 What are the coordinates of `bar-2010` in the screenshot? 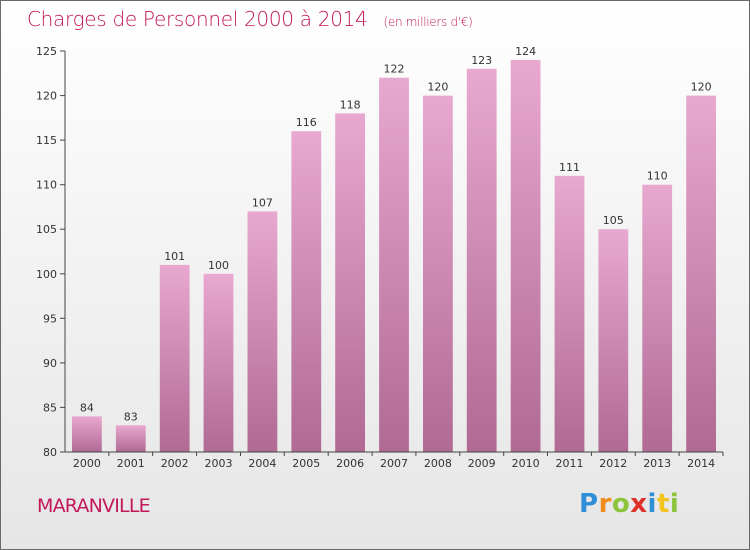 It's located at (525, 256).